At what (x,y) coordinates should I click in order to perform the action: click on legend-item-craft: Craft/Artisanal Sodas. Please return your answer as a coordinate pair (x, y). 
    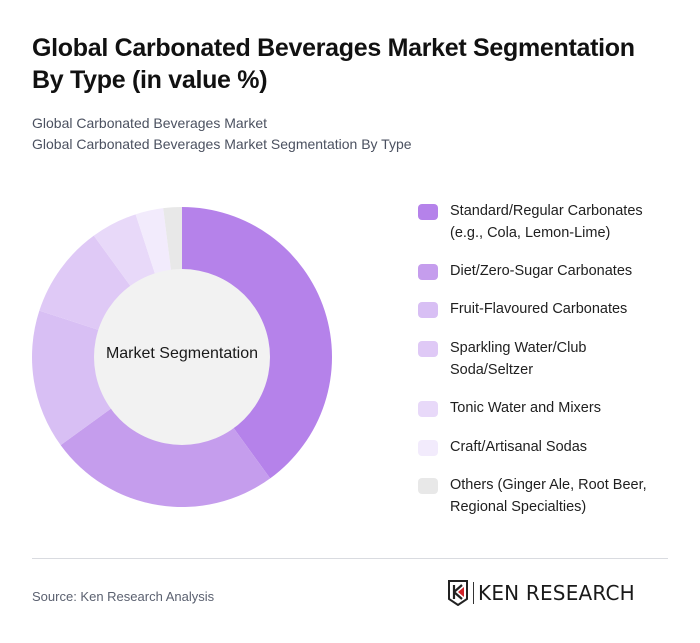
    Looking at the image, I should click on (546, 447).